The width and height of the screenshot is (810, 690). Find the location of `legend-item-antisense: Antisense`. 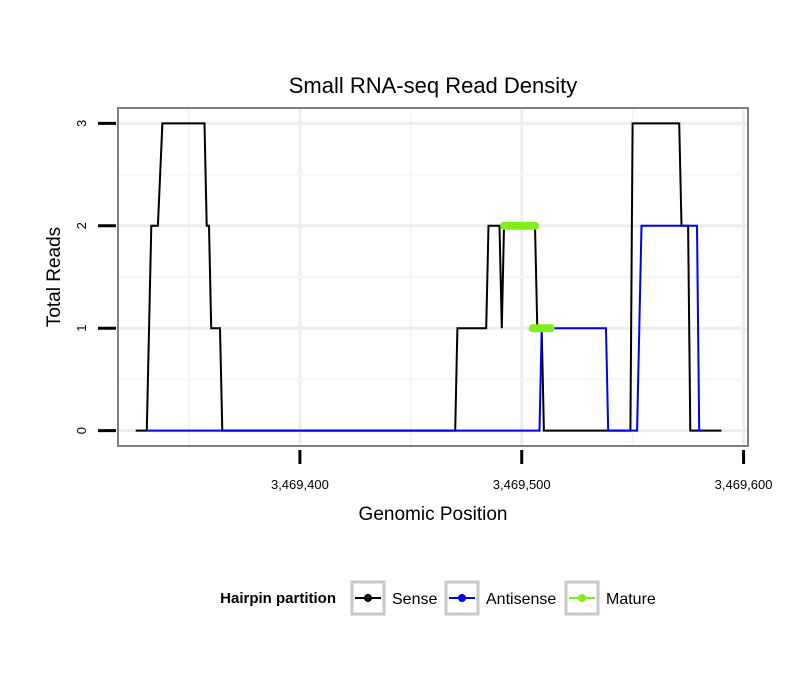

legend-item-antisense: Antisense is located at coordinates (500, 598).